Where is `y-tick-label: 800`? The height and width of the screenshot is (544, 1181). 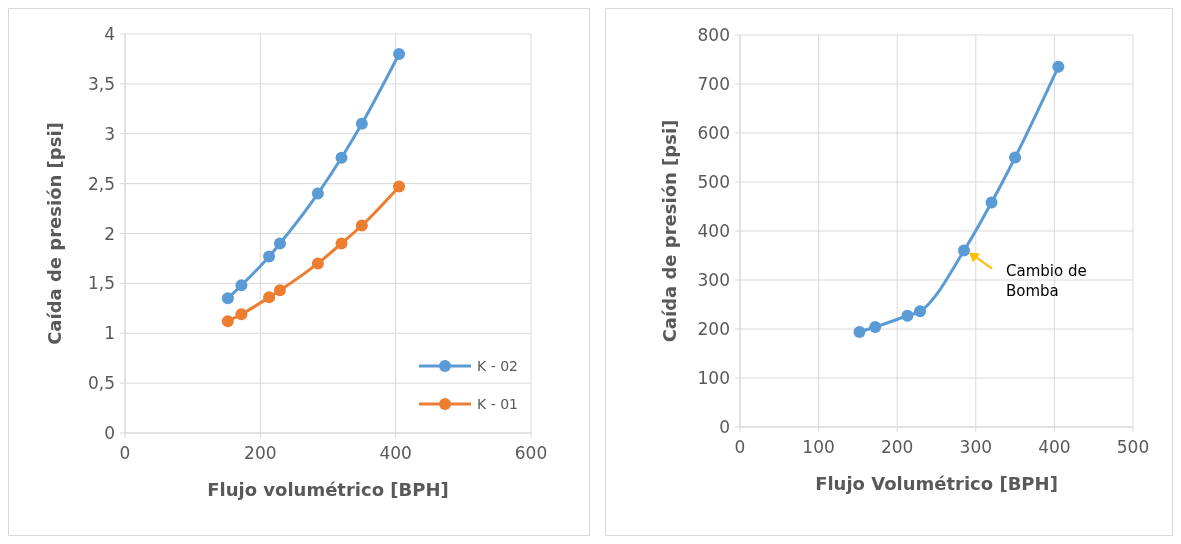
y-tick-label: 800 is located at coordinates (713, 35).